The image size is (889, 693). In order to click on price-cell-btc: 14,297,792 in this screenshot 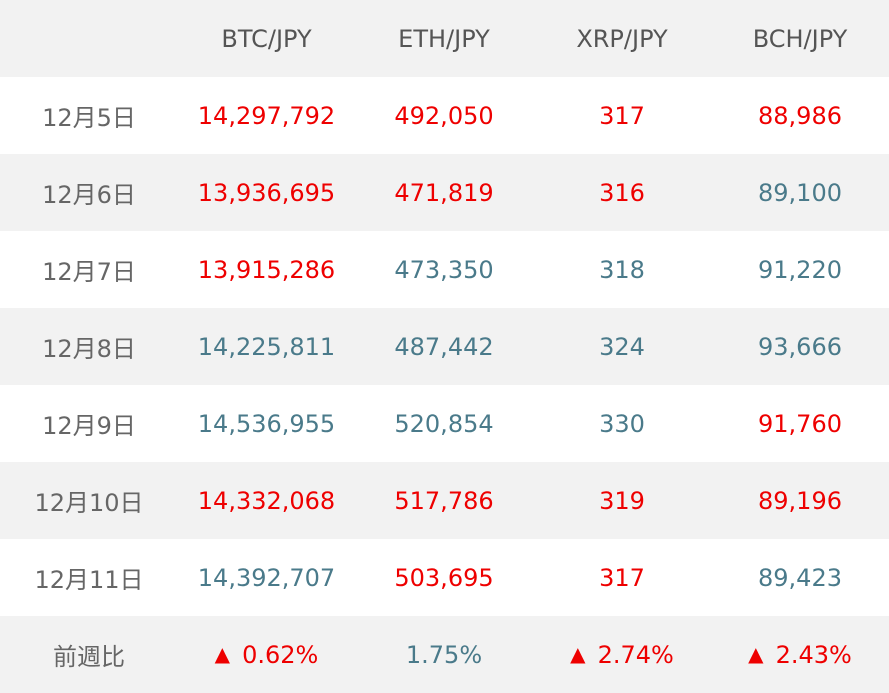, I will do `click(266, 115)`.